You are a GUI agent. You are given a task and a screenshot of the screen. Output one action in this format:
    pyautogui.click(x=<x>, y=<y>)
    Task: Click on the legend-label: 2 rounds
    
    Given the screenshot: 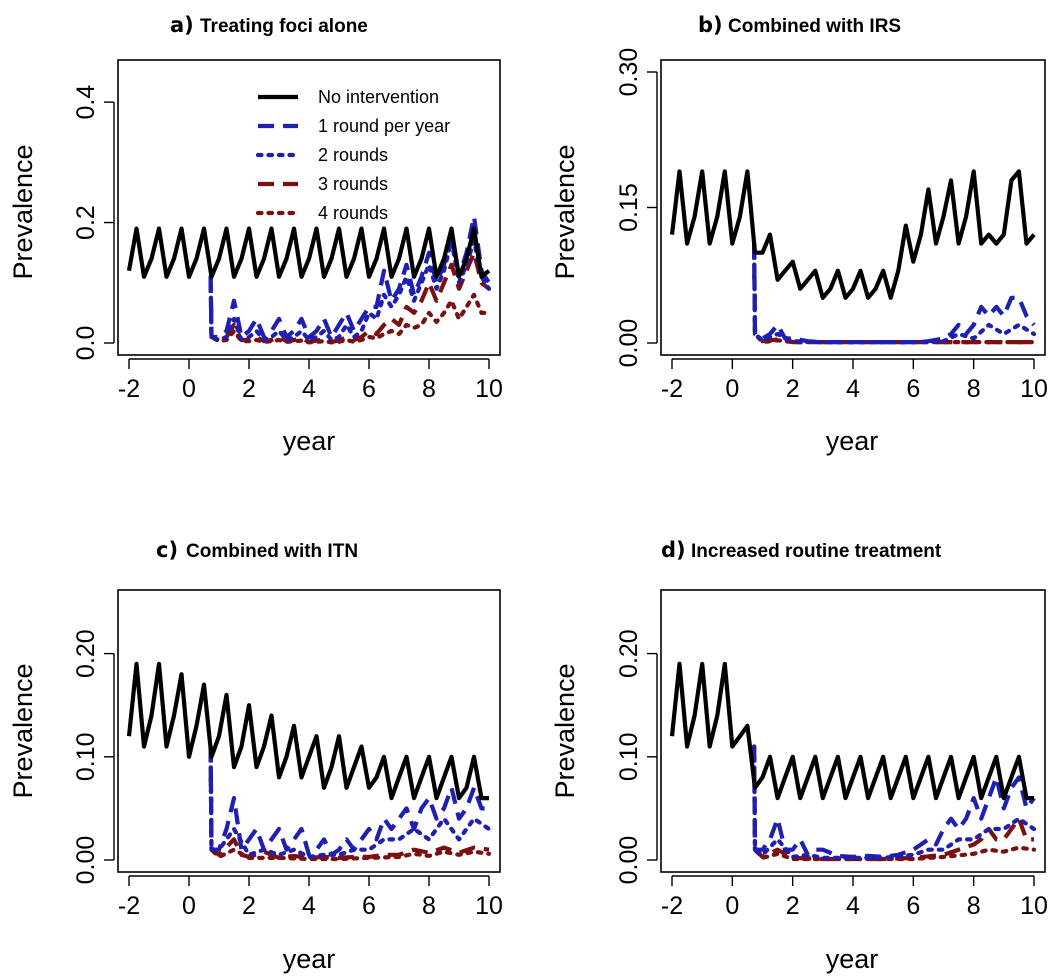 What is the action you would take?
    pyautogui.click(x=353, y=155)
    